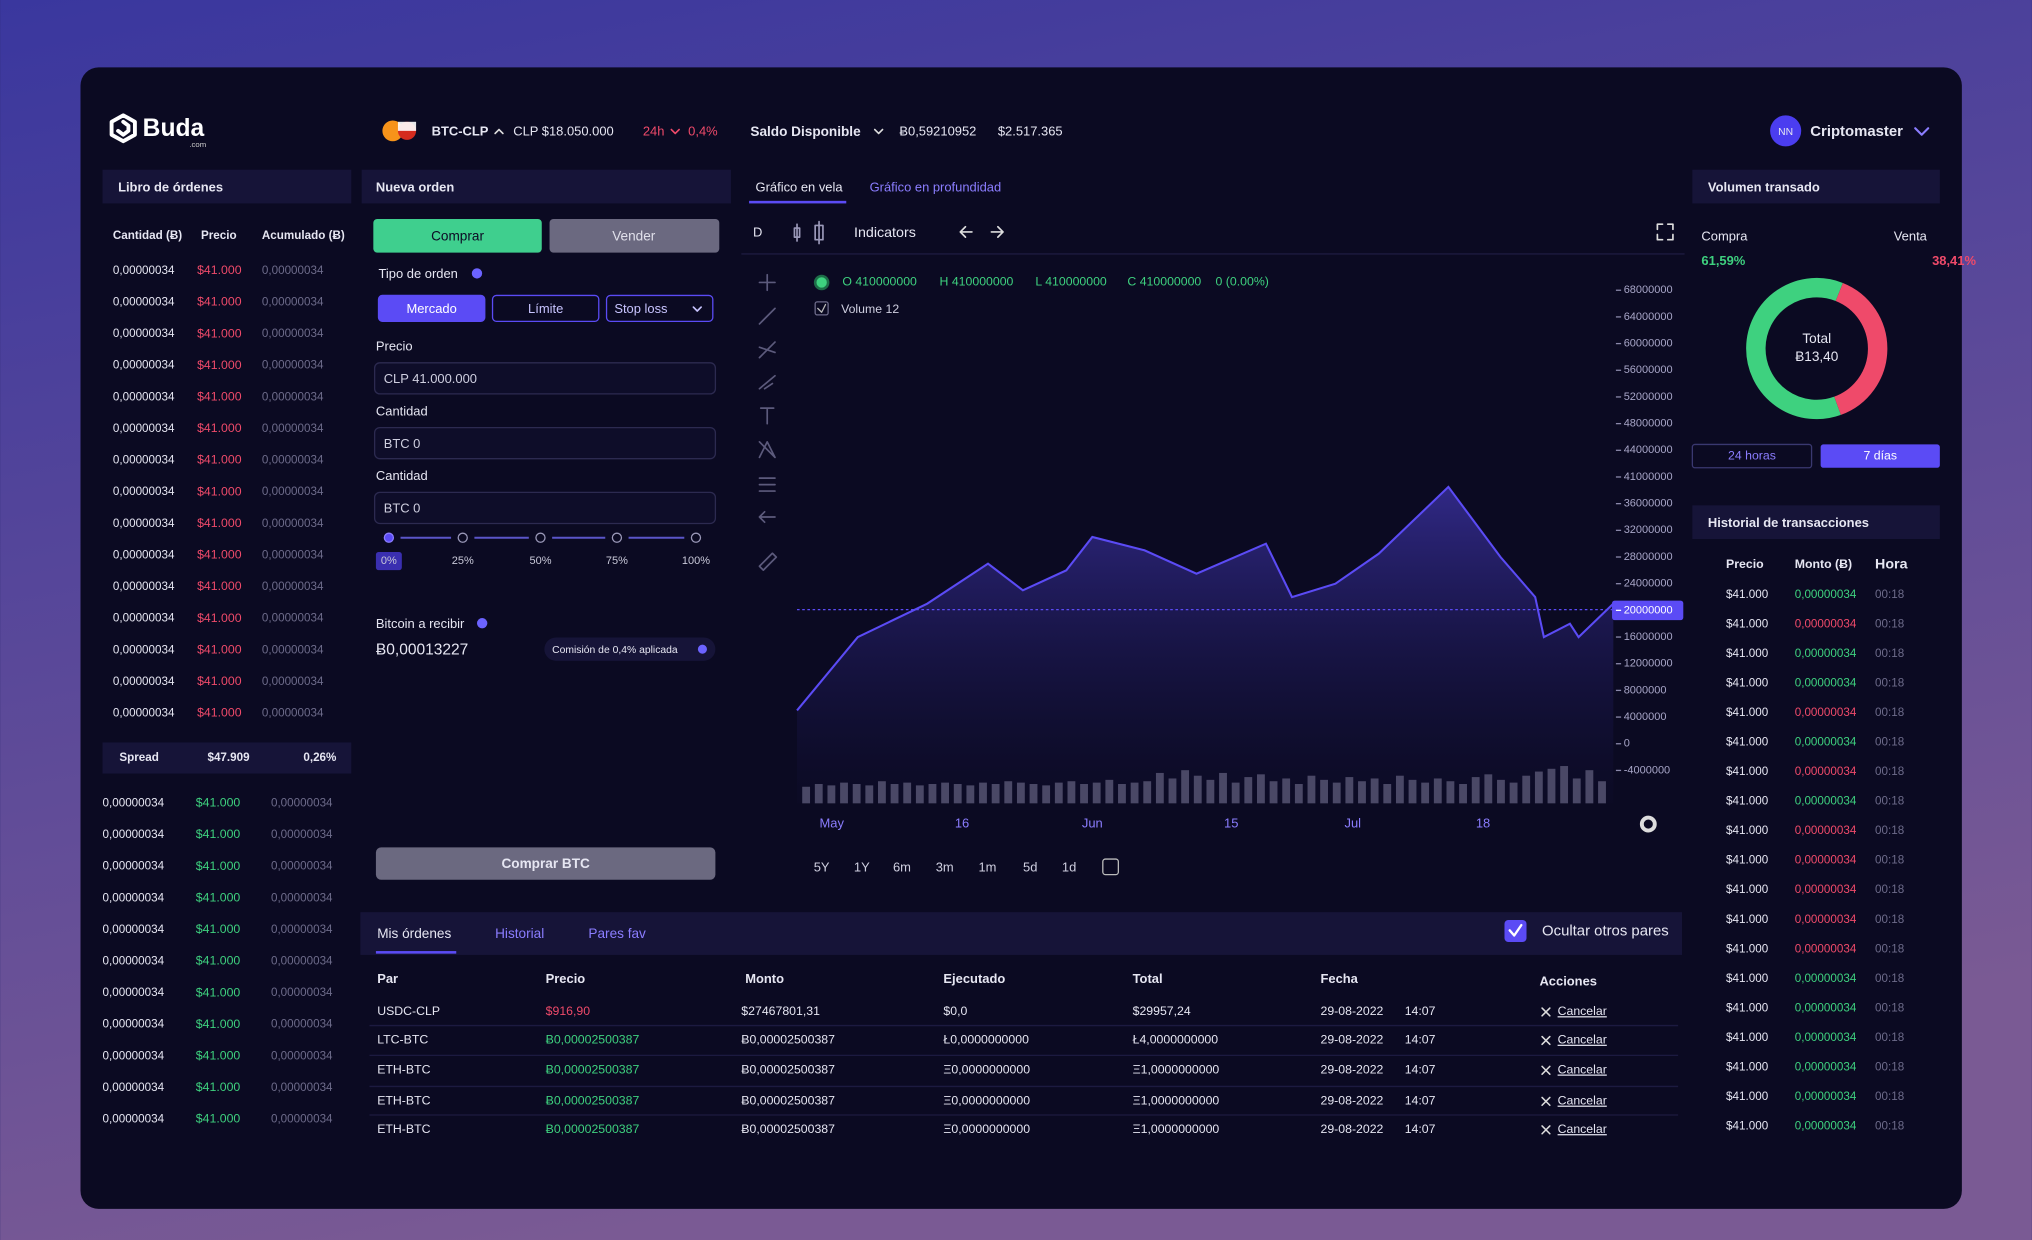 Image resolution: width=2032 pixels, height=1240 pixels. What do you see at coordinates (302, 960) in the screenshot?
I see `bid-total: 0,00000034` at bounding box center [302, 960].